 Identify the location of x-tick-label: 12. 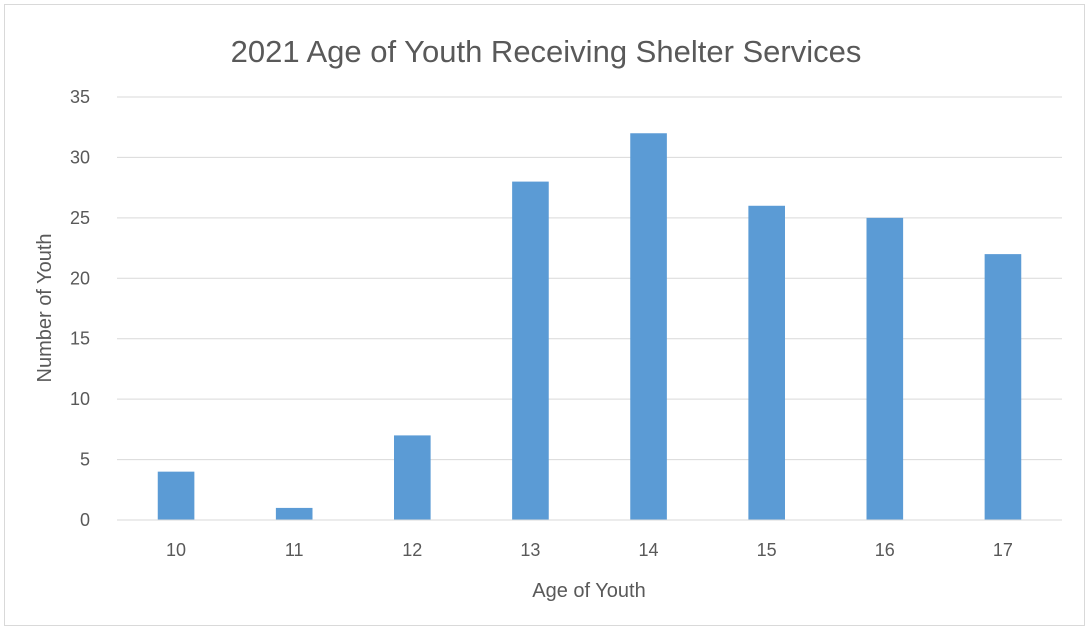
(412, 550).